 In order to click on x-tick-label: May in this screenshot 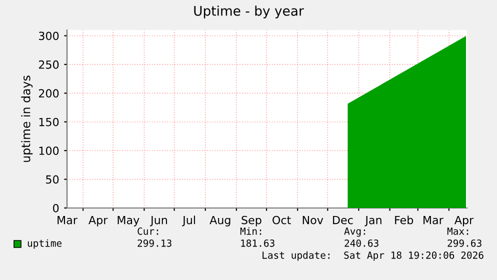, I will do `click(129, 221)`.